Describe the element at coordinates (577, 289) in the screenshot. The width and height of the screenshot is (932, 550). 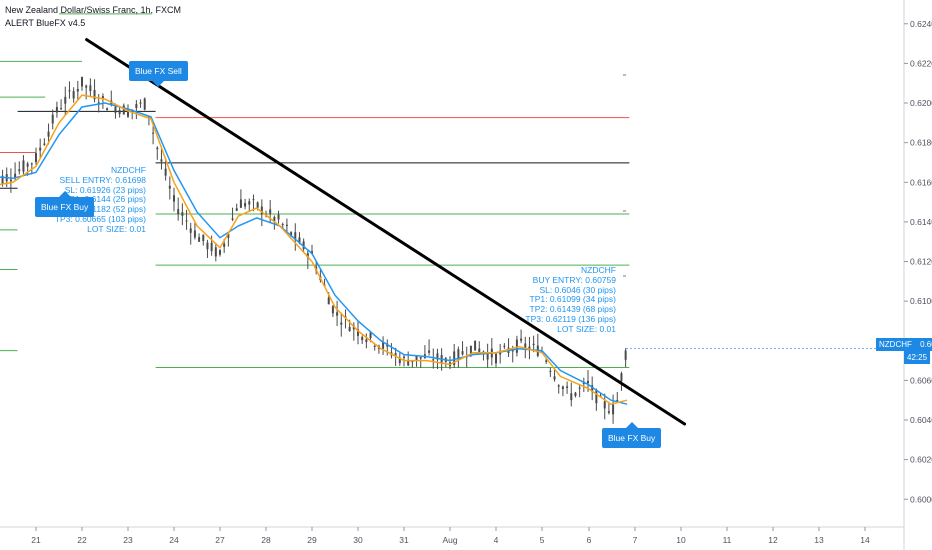
I see `buy-info-line: SL: 0.6046 (30 pips)` at that location.